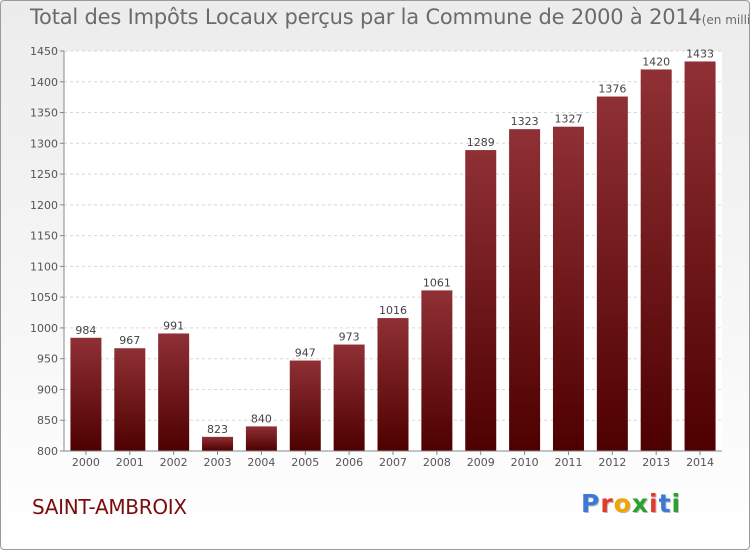 This screenshot has height=550, width=750. I want to click on brand-logo: Proxiti, so click(631, 503).